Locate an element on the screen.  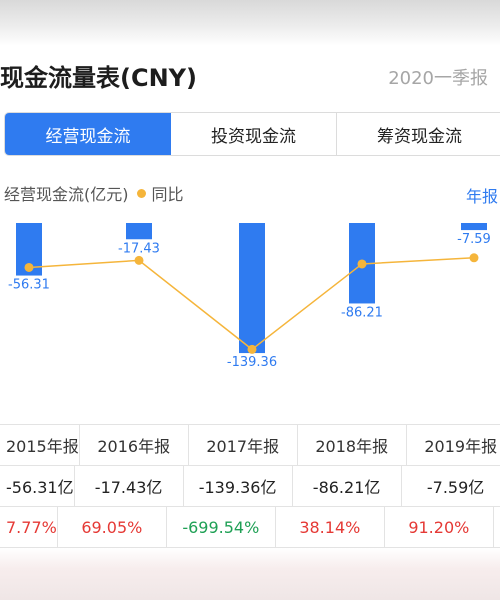
tab-investing-cashflow: 投资现金流 is located at coordinates (254, 134).